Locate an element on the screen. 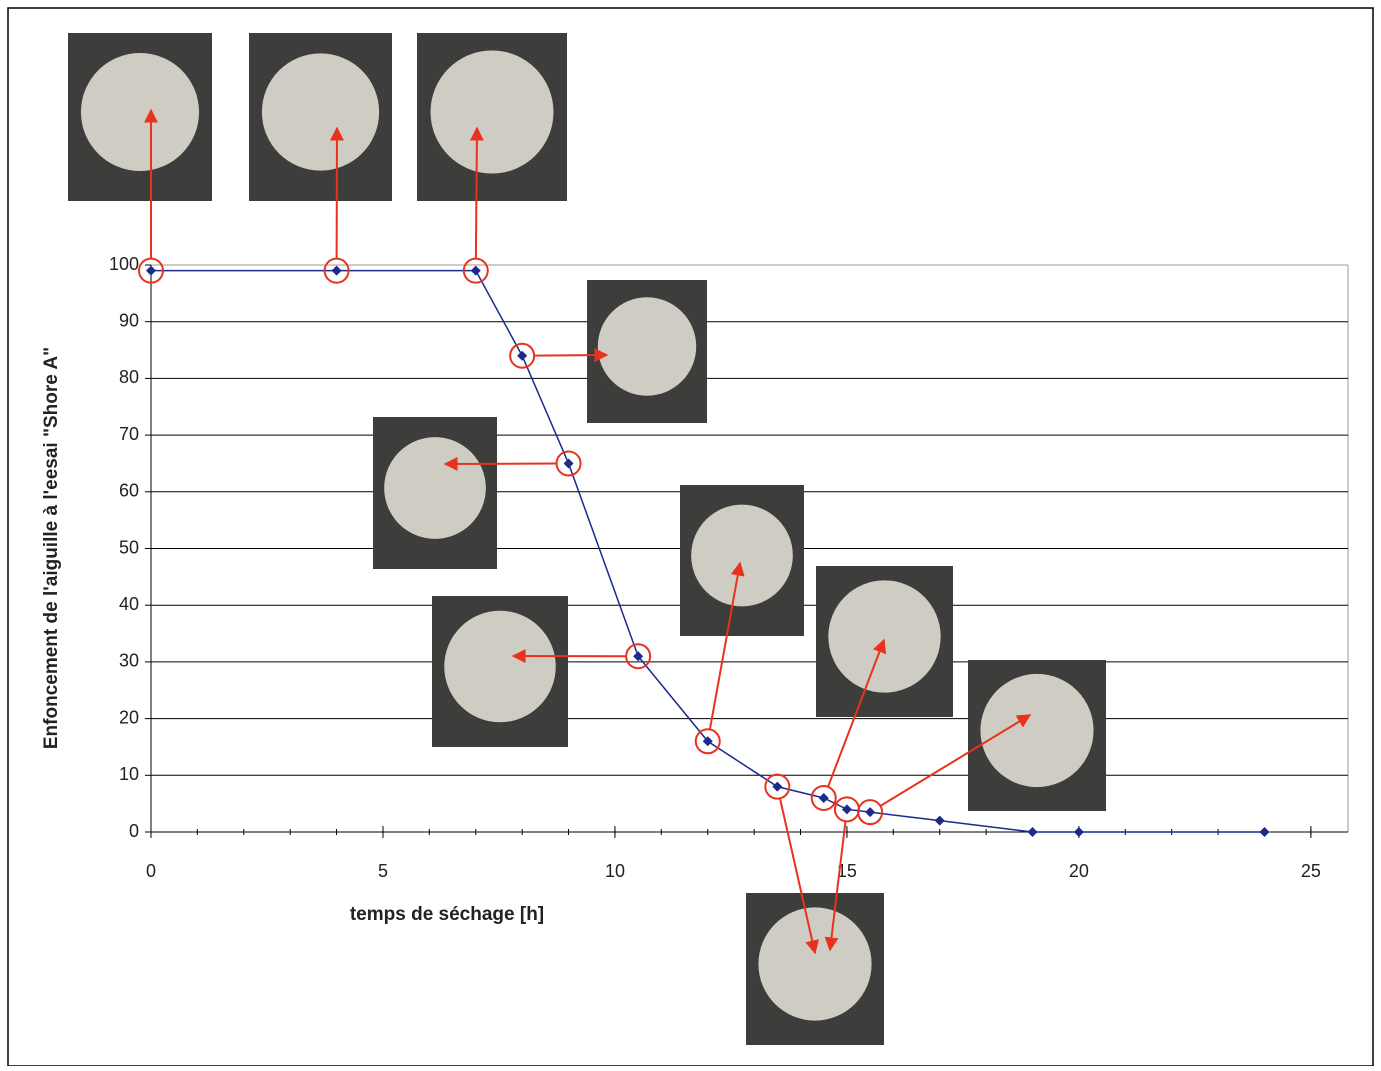  x-tick-label: 5 is located at coordinates (383, 871).